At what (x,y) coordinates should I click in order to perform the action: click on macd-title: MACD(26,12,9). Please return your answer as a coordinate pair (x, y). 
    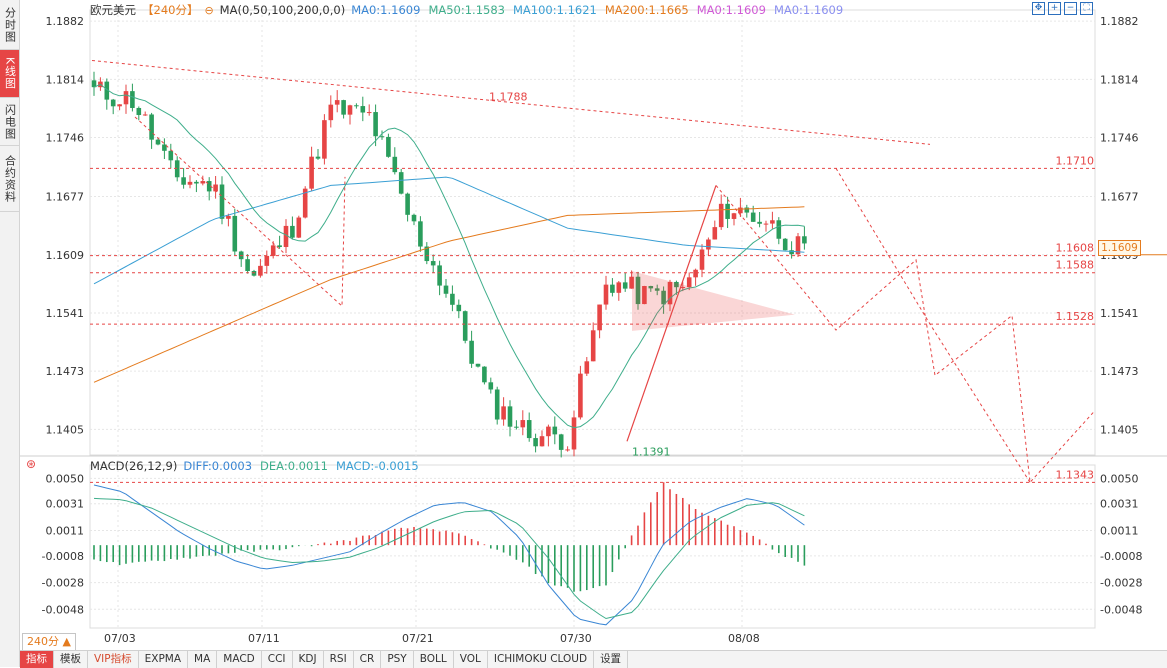
    Looking at the image, I should click on (134, 466).